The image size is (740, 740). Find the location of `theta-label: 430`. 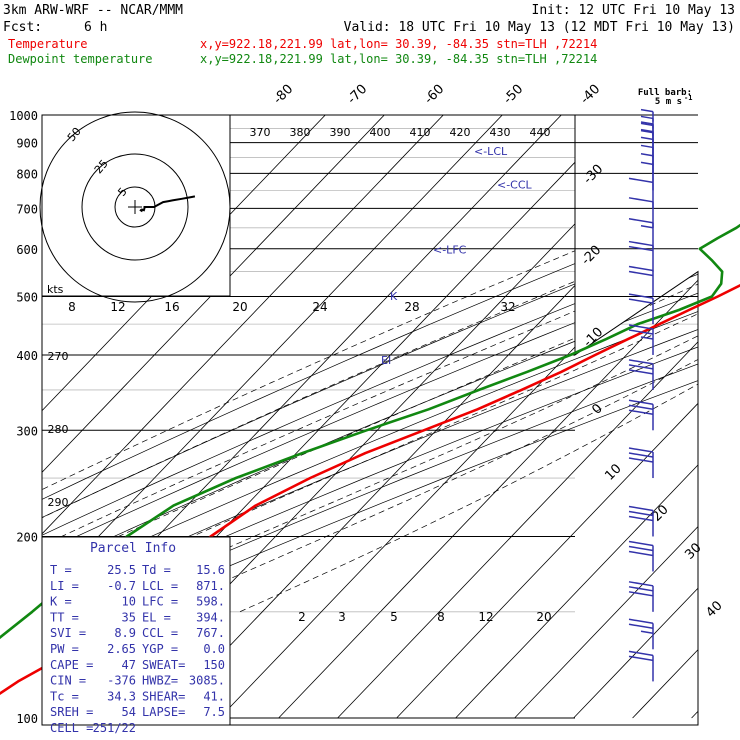

theta-label: 430 is located at coordinates (500, 132).